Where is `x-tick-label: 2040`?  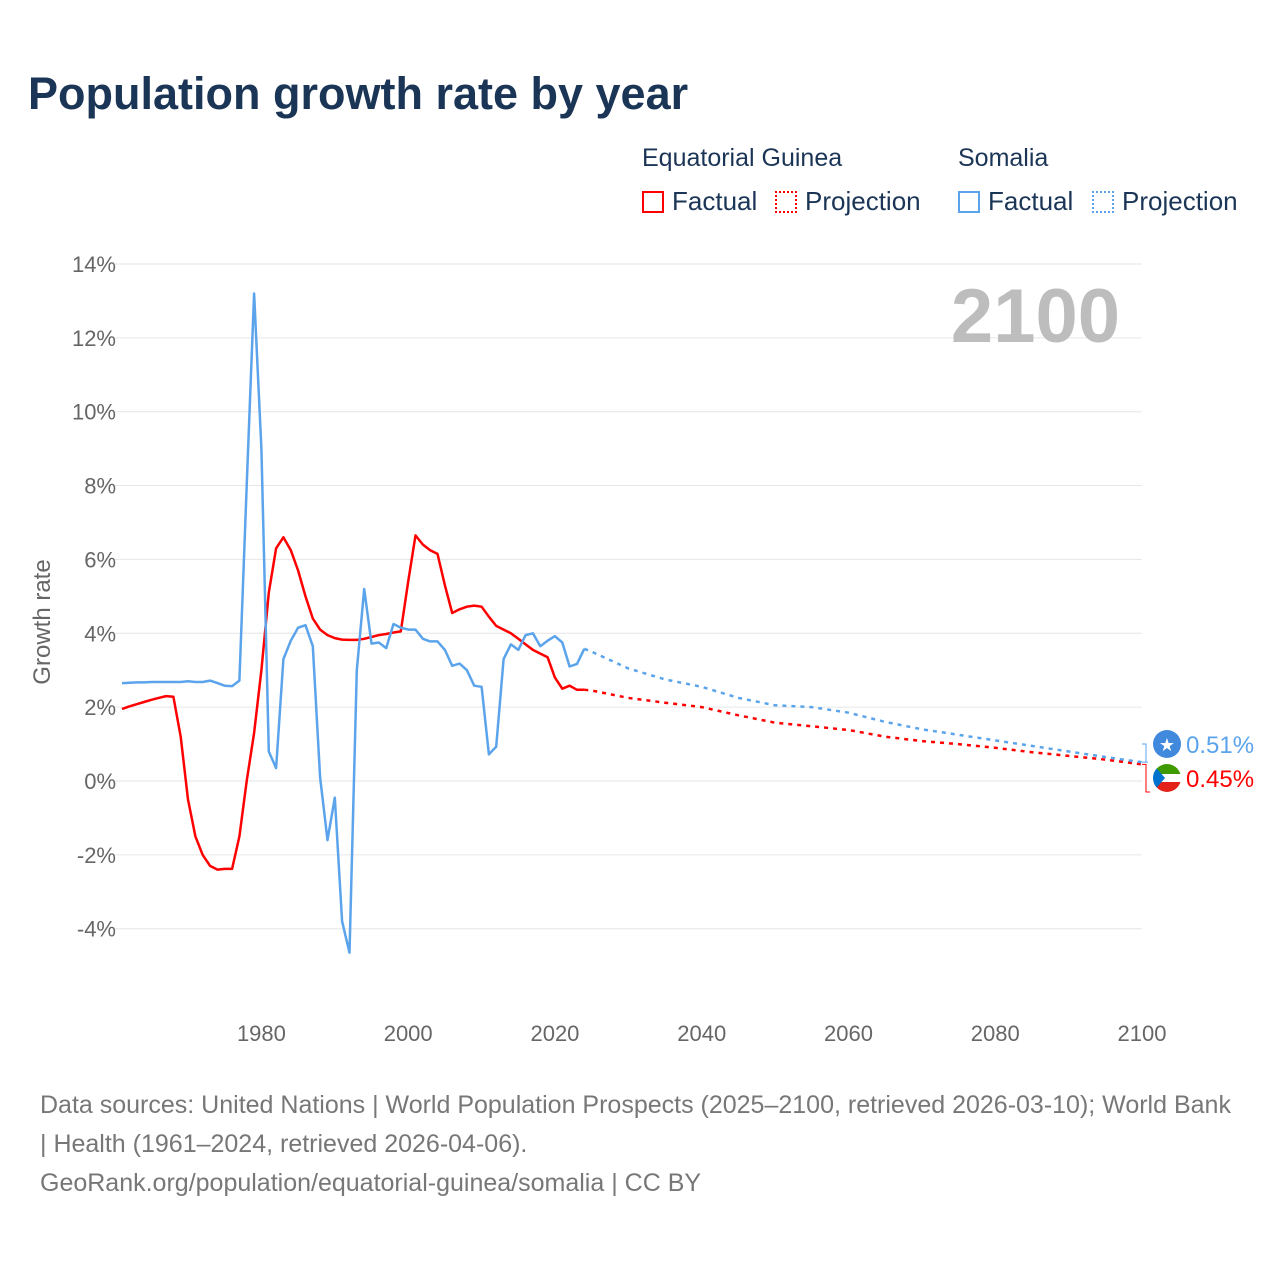 x-tick-label: 2040 is located at coordinates (701, 1033).